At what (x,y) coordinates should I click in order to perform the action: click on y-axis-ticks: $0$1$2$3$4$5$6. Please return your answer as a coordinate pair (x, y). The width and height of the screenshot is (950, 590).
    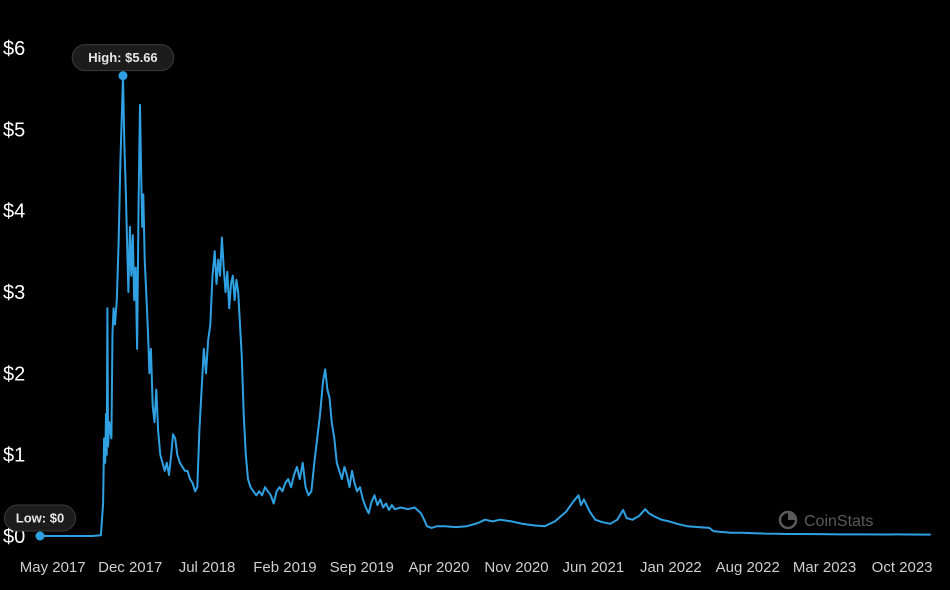
    Looking at the image, I should click on (14, 293).